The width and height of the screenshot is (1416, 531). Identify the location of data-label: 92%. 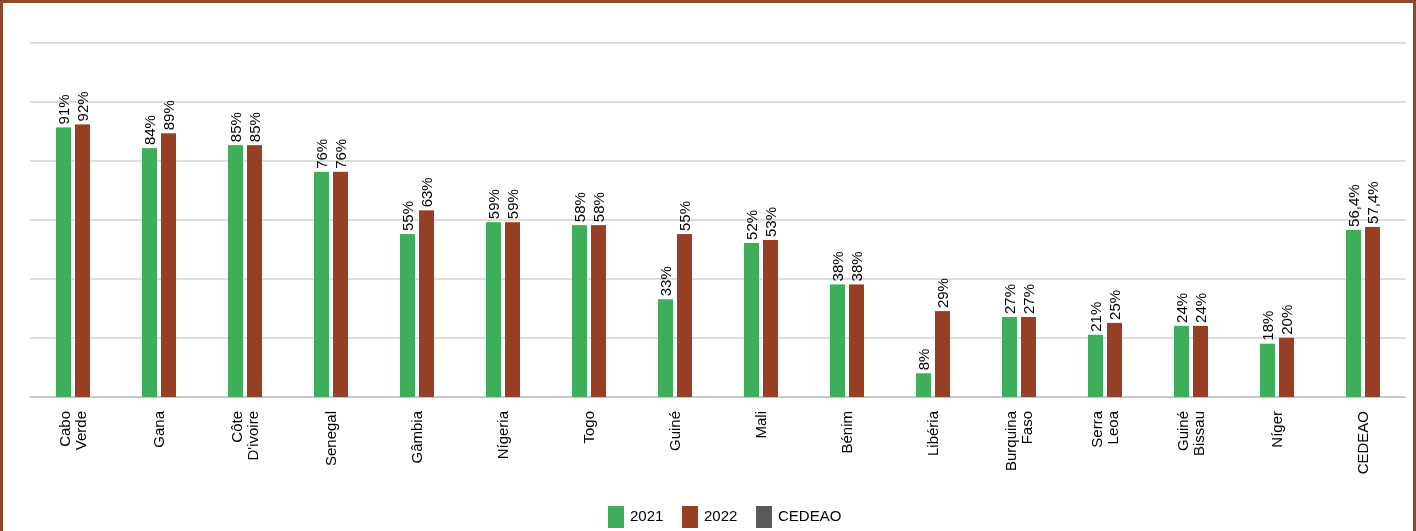
(82, 106).